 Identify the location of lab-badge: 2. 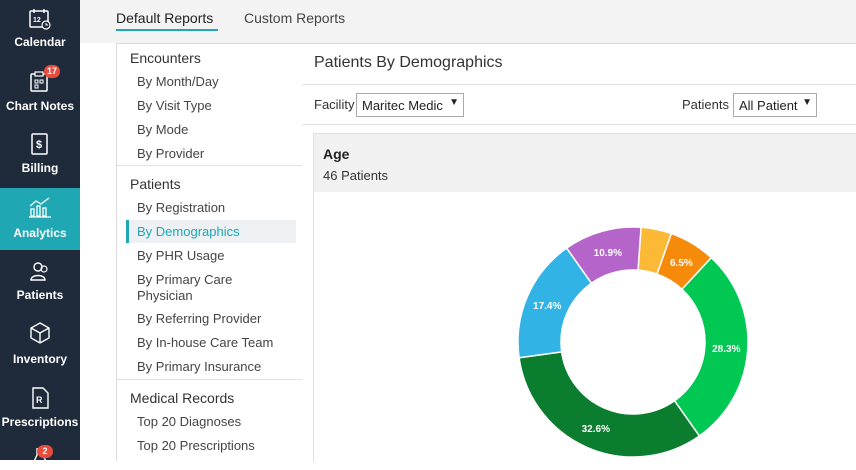
(45, 451).